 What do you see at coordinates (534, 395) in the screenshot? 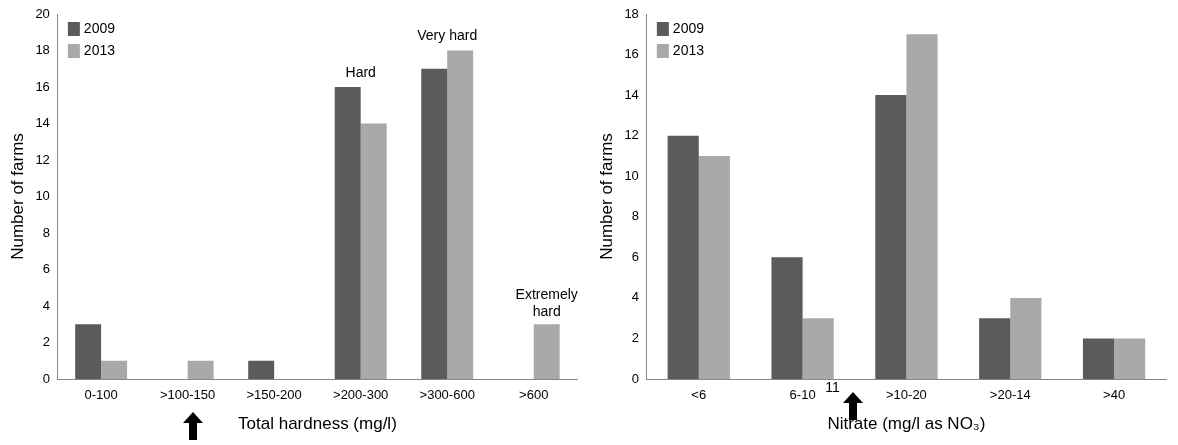
I see `x-tick-label: >600` at bounding box center [534, 395].